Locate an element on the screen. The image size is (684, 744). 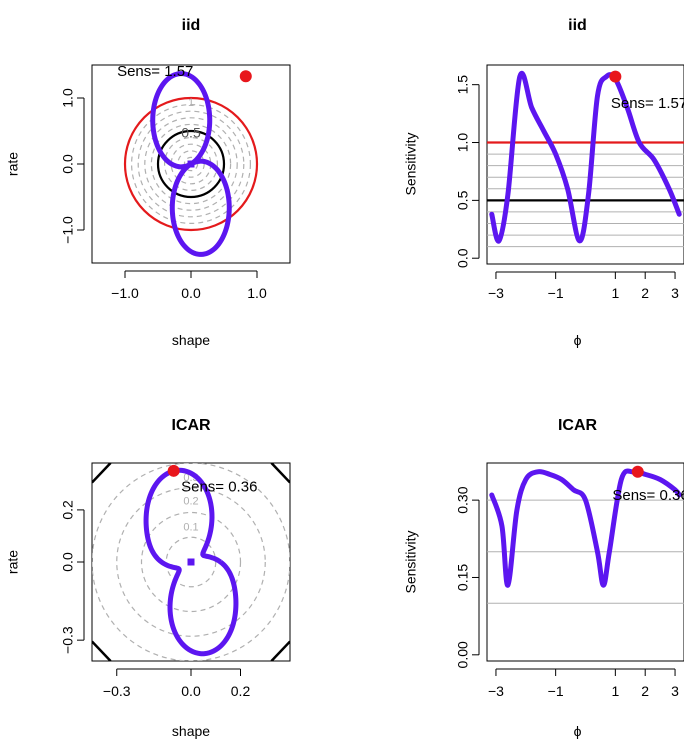
y-tick-label: 0.15 is located at coordinates (463, 577).